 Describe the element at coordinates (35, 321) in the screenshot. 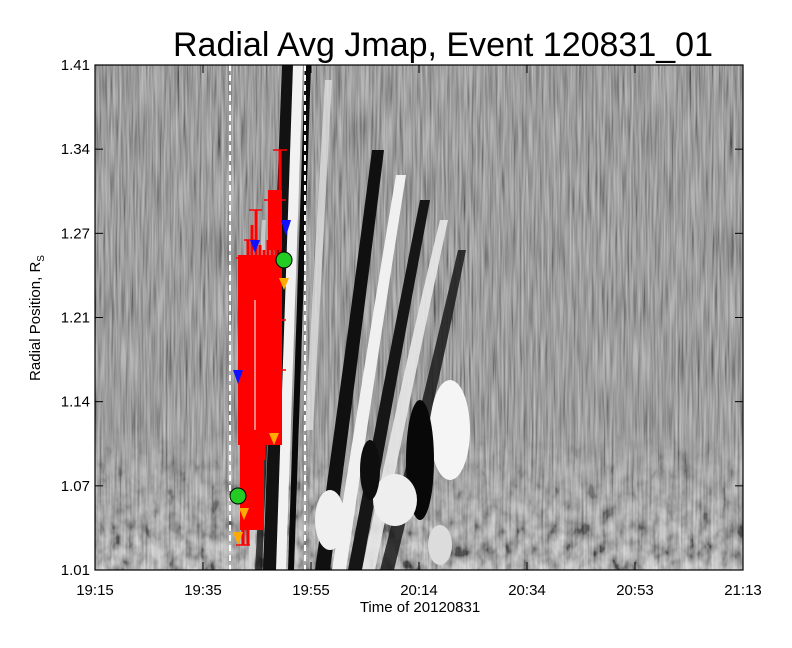

I see `y-axis-label-main: Radial Position, R` at that location.